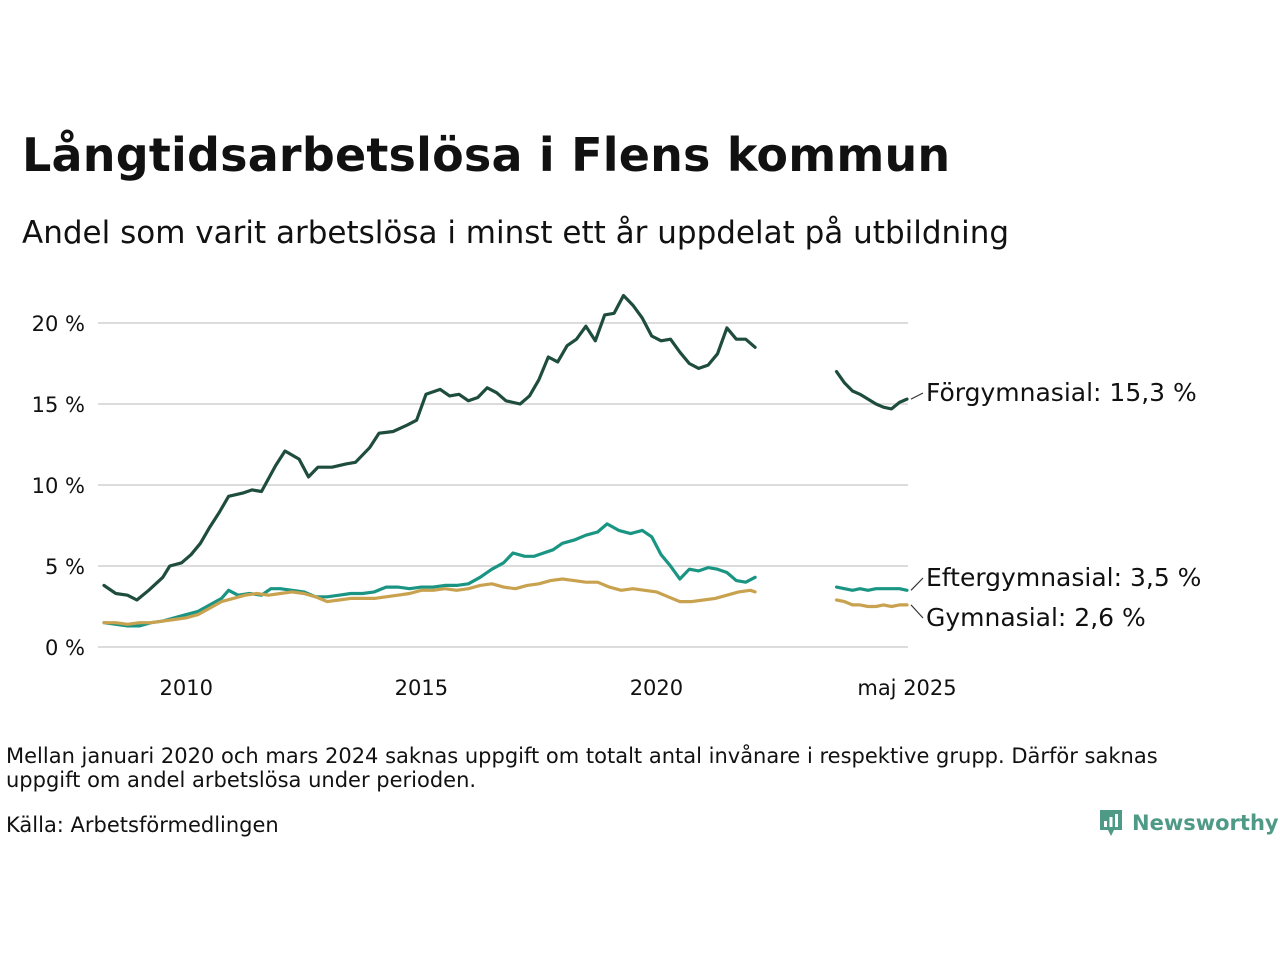 This screenshot has width=1280, height=960. What do you see at coordinates (58, 405) in the screenshot?
I see `y-tick-label: 15 %` at bounding box center [58, 405].